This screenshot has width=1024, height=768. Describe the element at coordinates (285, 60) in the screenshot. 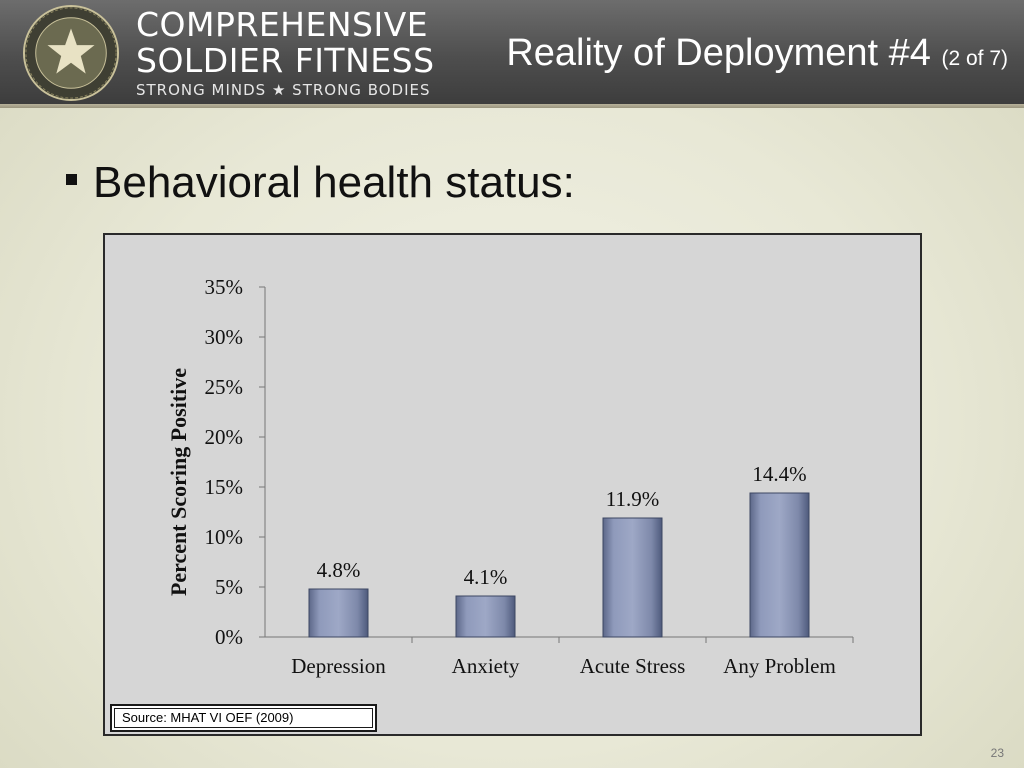

I see `brand-line-2: SOLDIER FITNESS` at that location.